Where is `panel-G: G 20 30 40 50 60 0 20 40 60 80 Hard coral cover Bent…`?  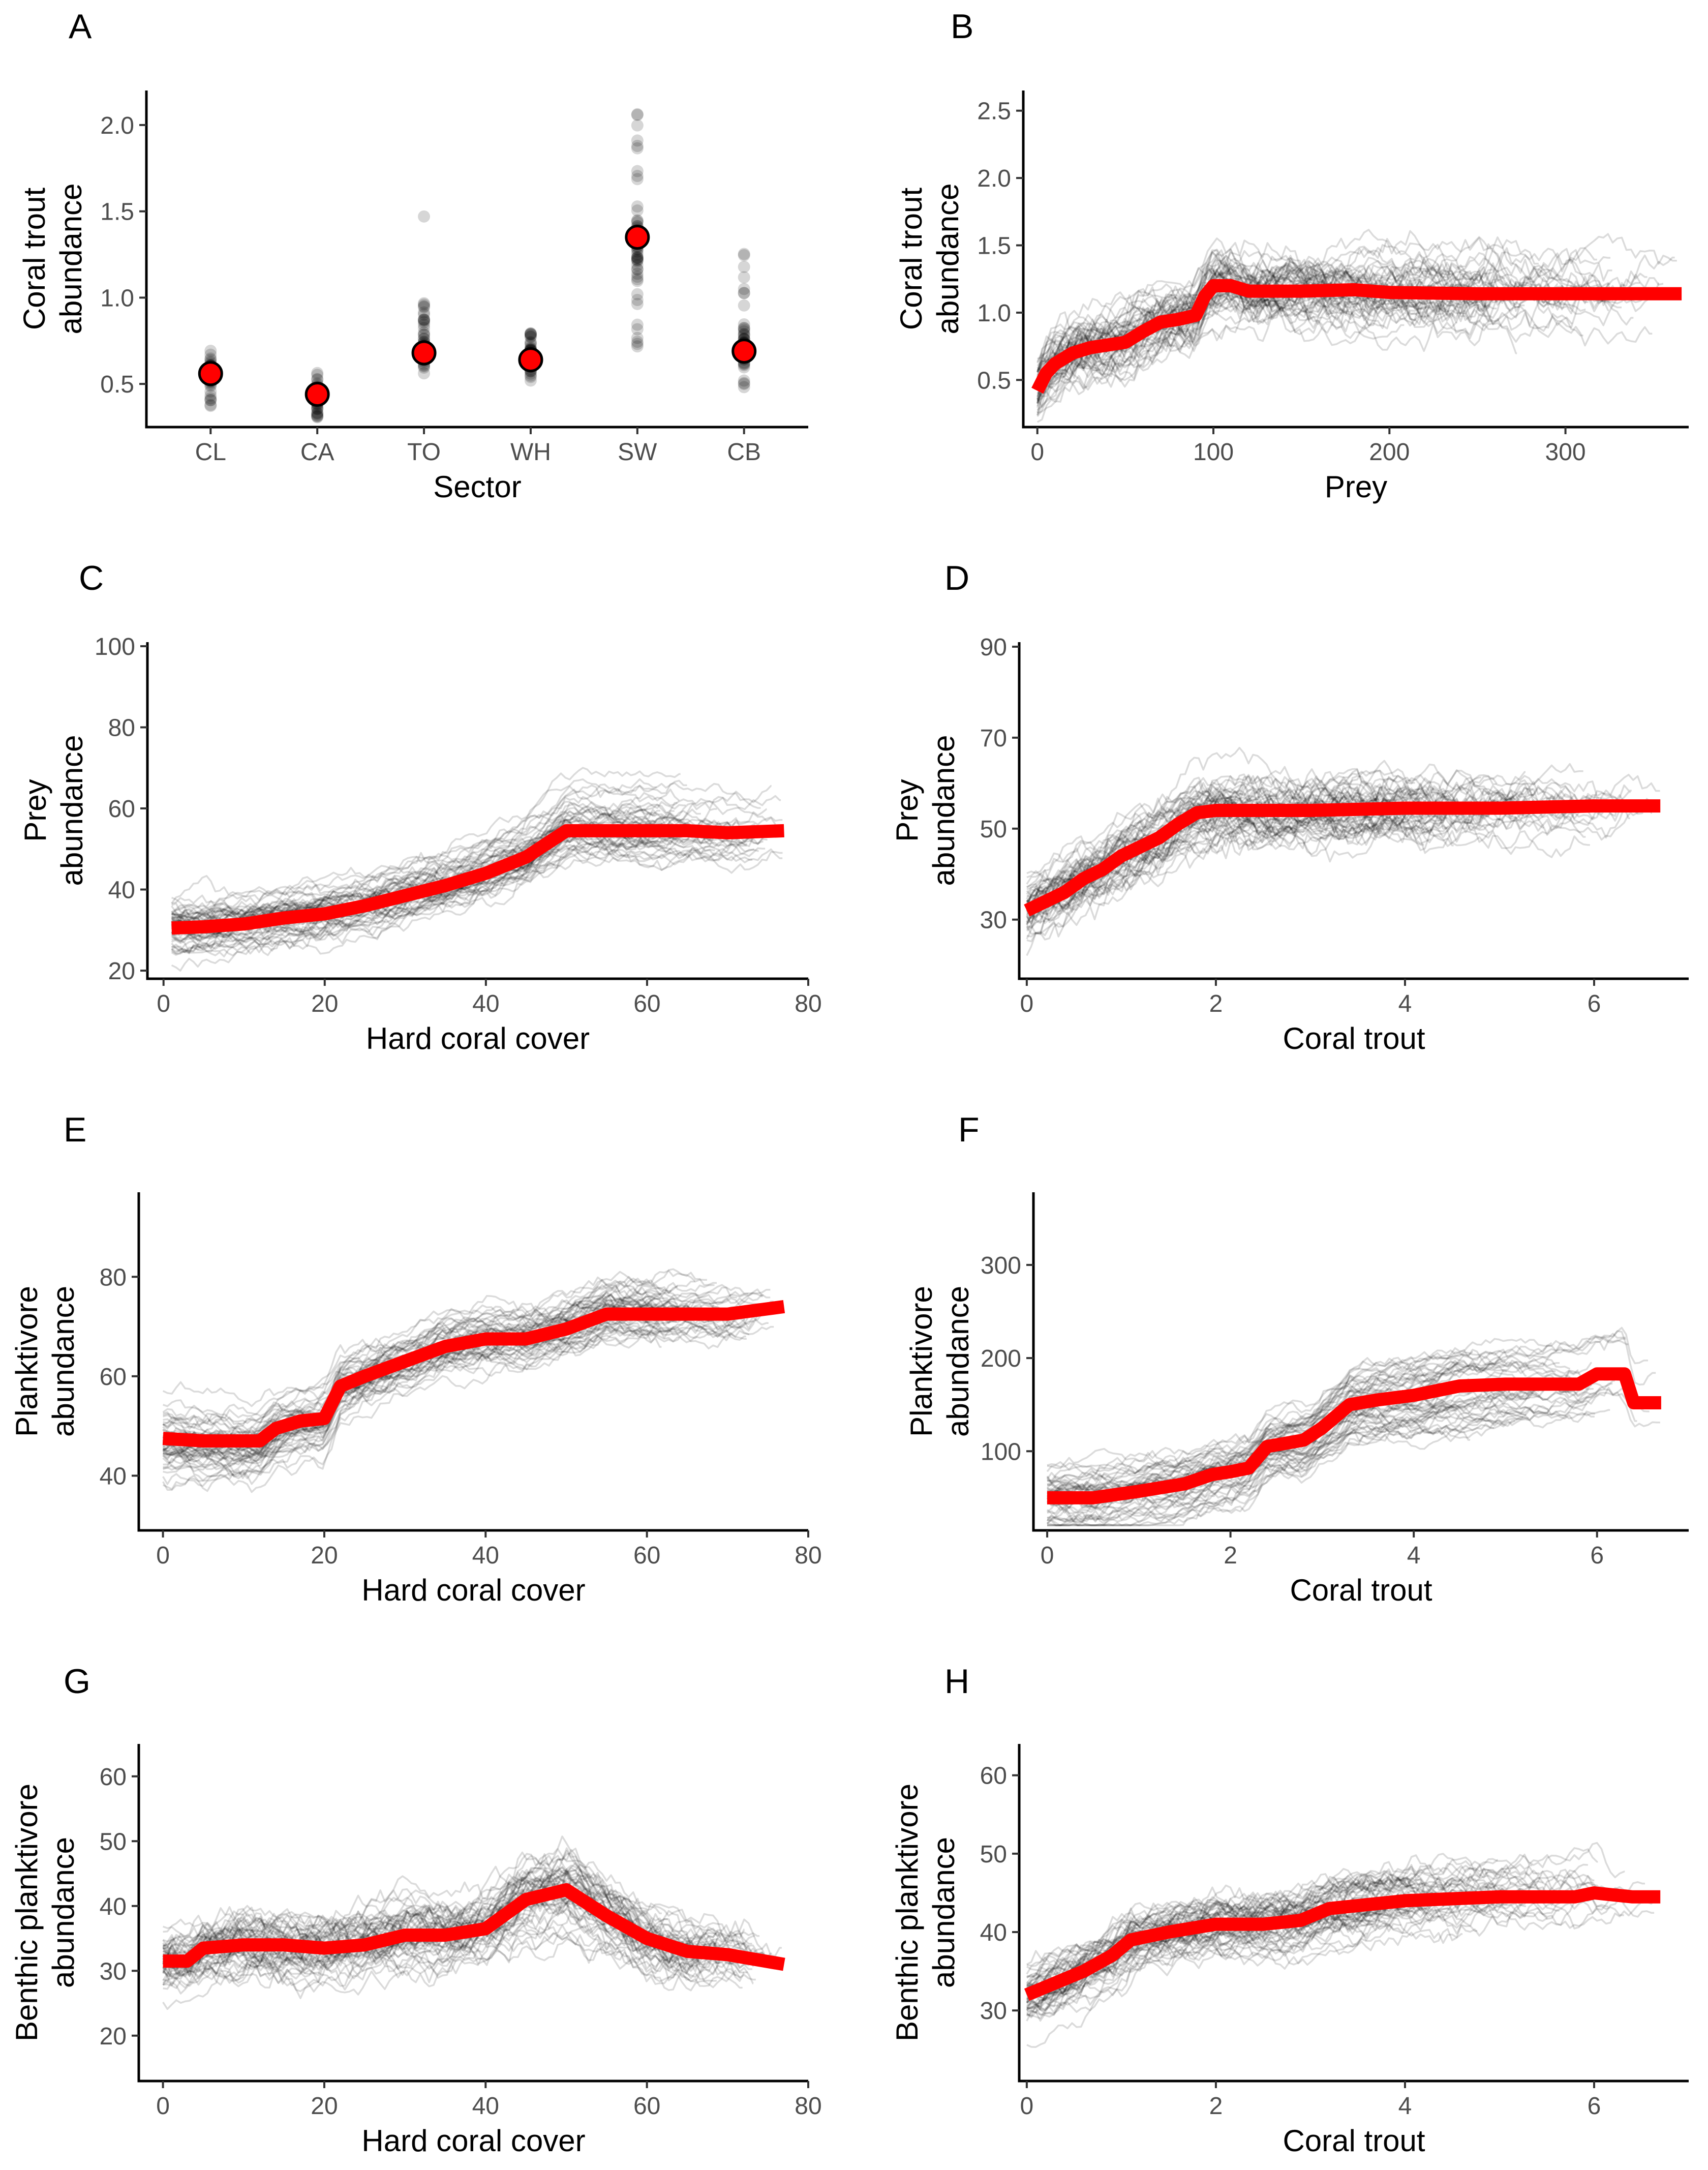
panel-G: G 20 30 40 50 60 0 20 40 60 80 Hard coral cover Bent… is located at coordinates (416, 1910).